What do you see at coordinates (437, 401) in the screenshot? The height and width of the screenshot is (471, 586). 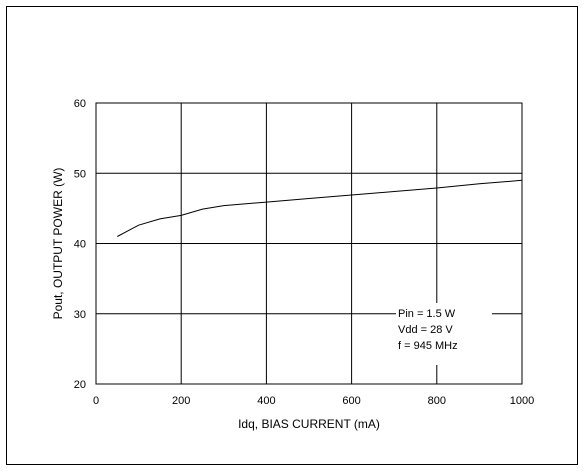 I see `x-tick-label: 800` at bounding box center [437, 401].